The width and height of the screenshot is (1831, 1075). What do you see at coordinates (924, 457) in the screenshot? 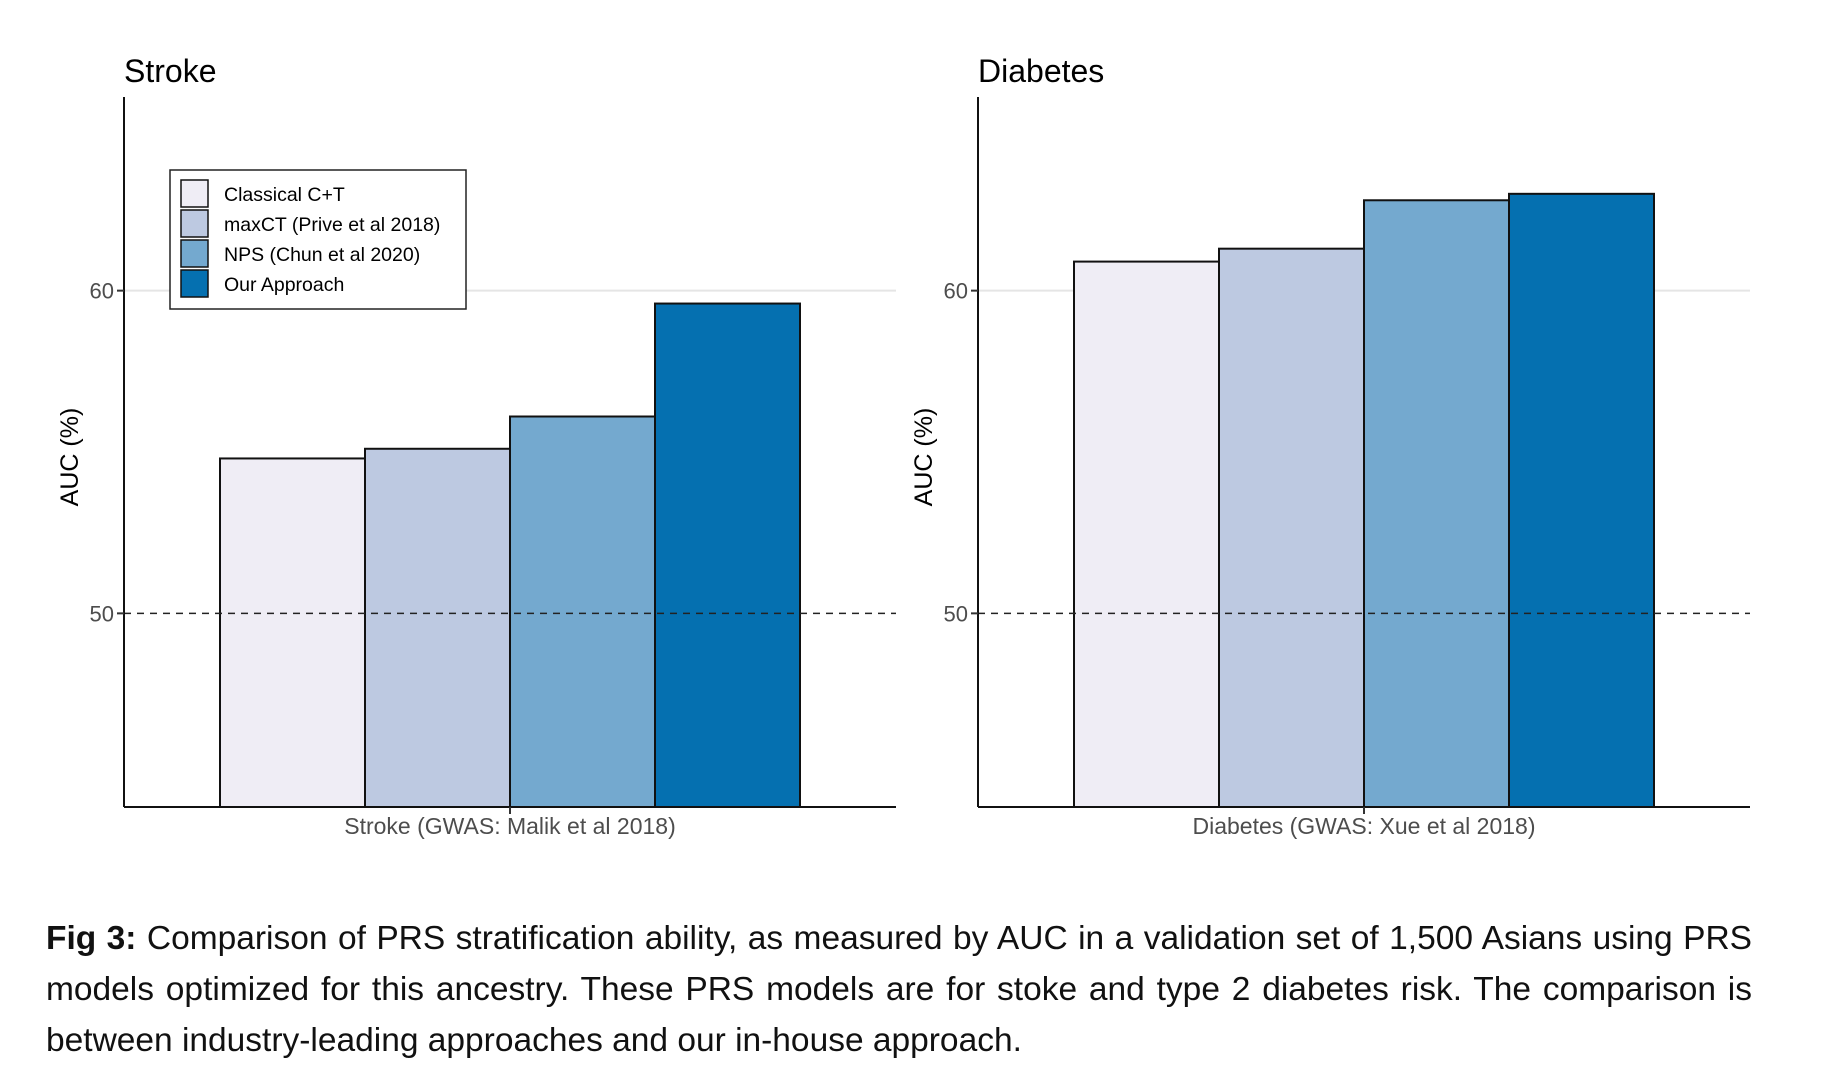
I see `diabetes-y-axis-title: AUC (%)` at bounding box center [924, 457].